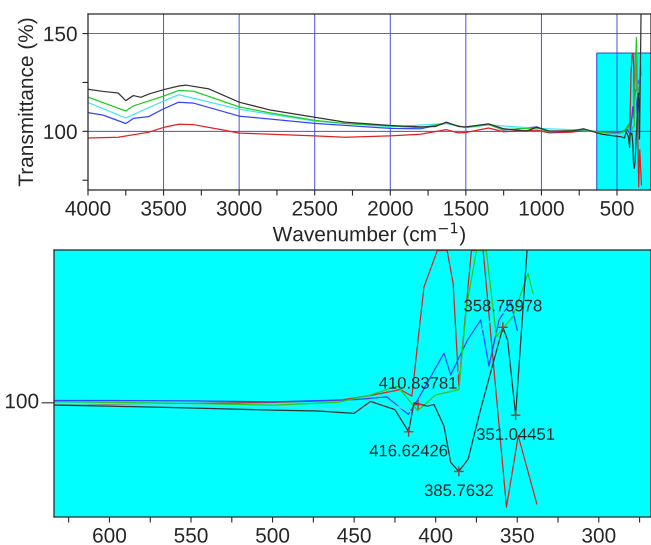  What do you see at coordinates (87, 208) in the screenshot?
I see `x-tick-label: 4000` at bounding box center [87, 208].